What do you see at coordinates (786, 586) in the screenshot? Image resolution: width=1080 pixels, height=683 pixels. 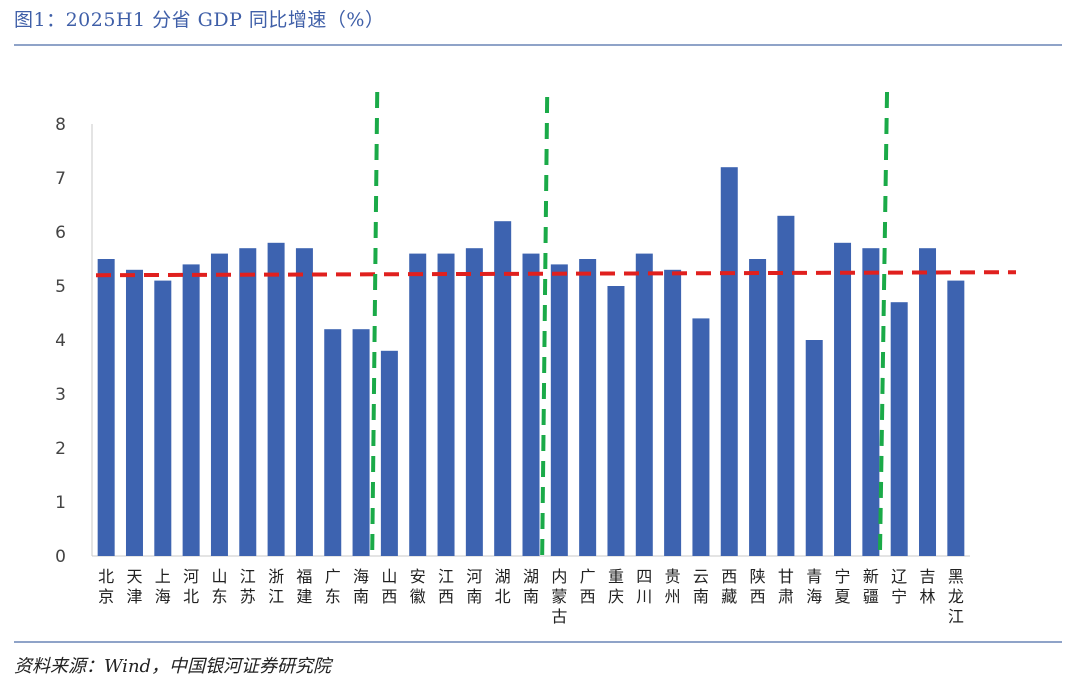 I see `x-tick-label: 甘肃` at bounding box center [786, 586].